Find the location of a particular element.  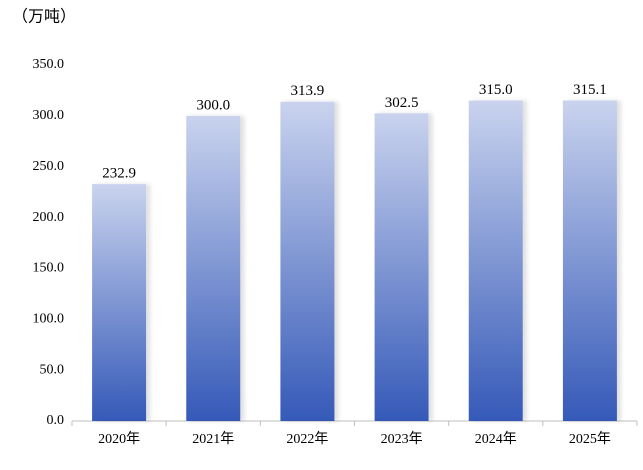

data-label: 313.9 is located at coordinates (308, 91).